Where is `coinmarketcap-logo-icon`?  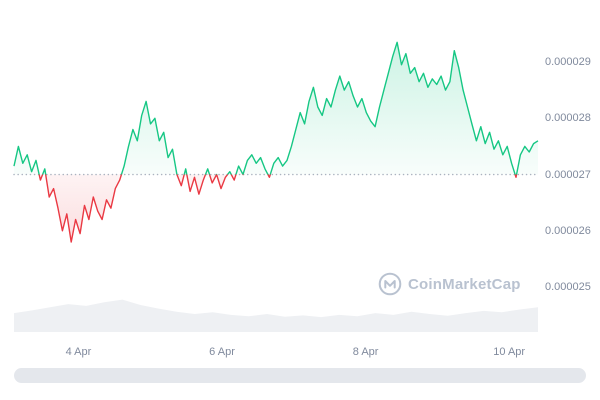 coinmarketcap-logo-icon is located at coordinates (390, 284).